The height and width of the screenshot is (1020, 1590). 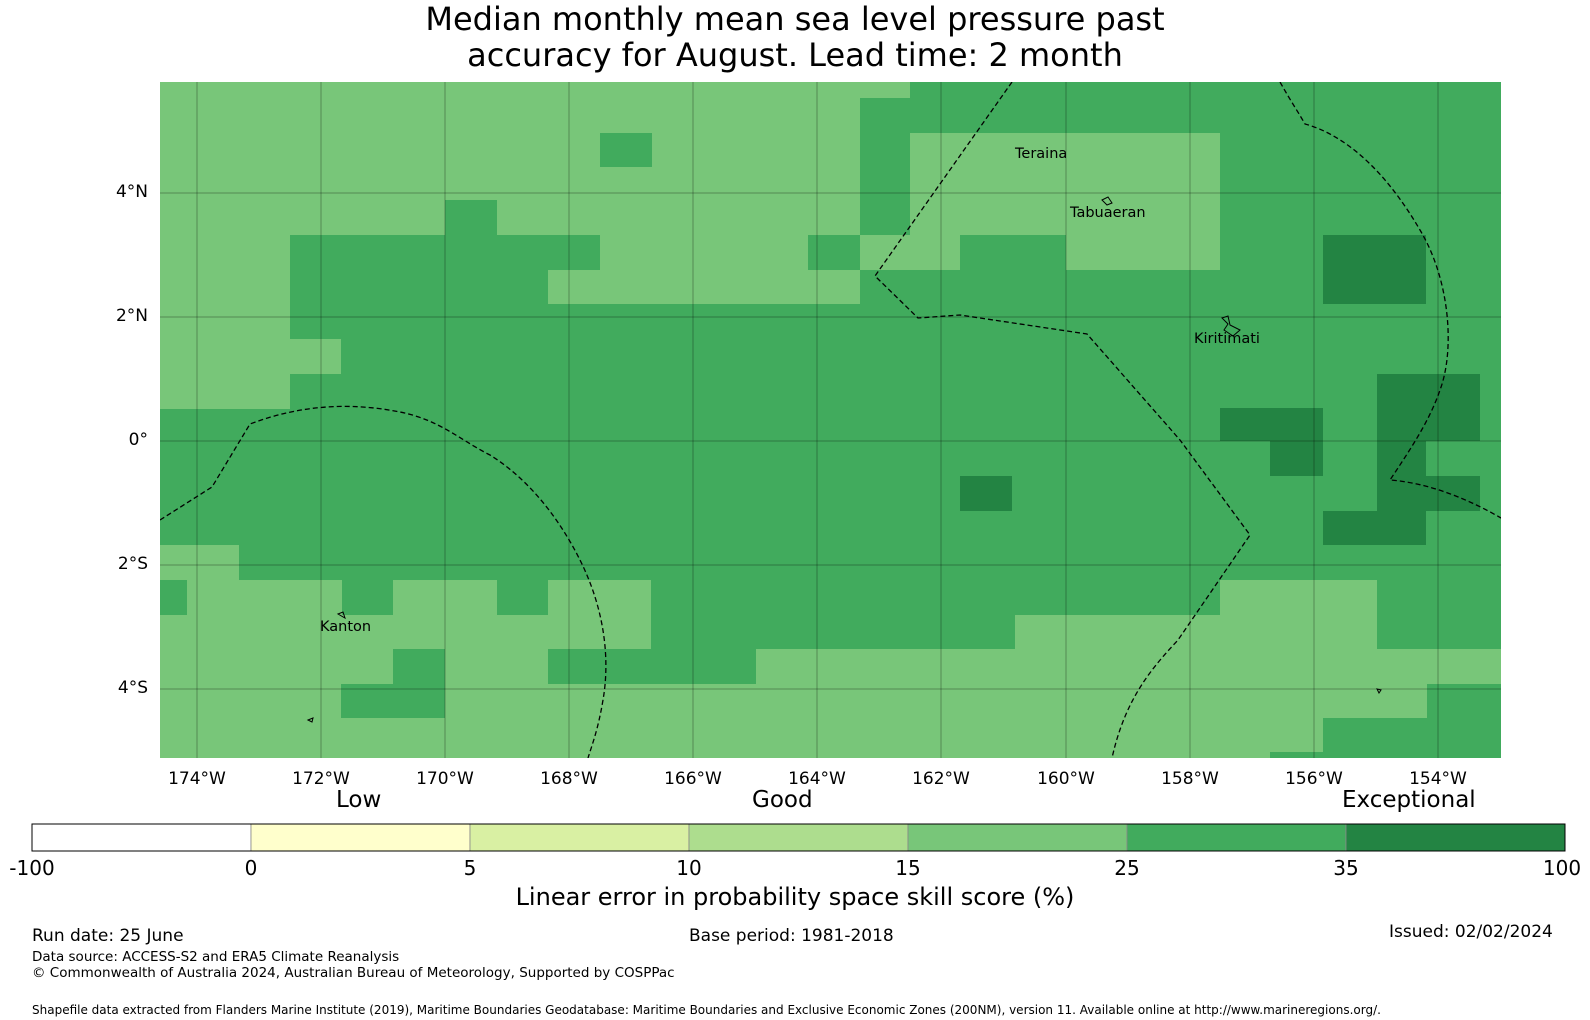 What do you see at coordinates (445, 779) in the screenshot?
I see `lon-label: 170°W` at bounding box center [445, 779].